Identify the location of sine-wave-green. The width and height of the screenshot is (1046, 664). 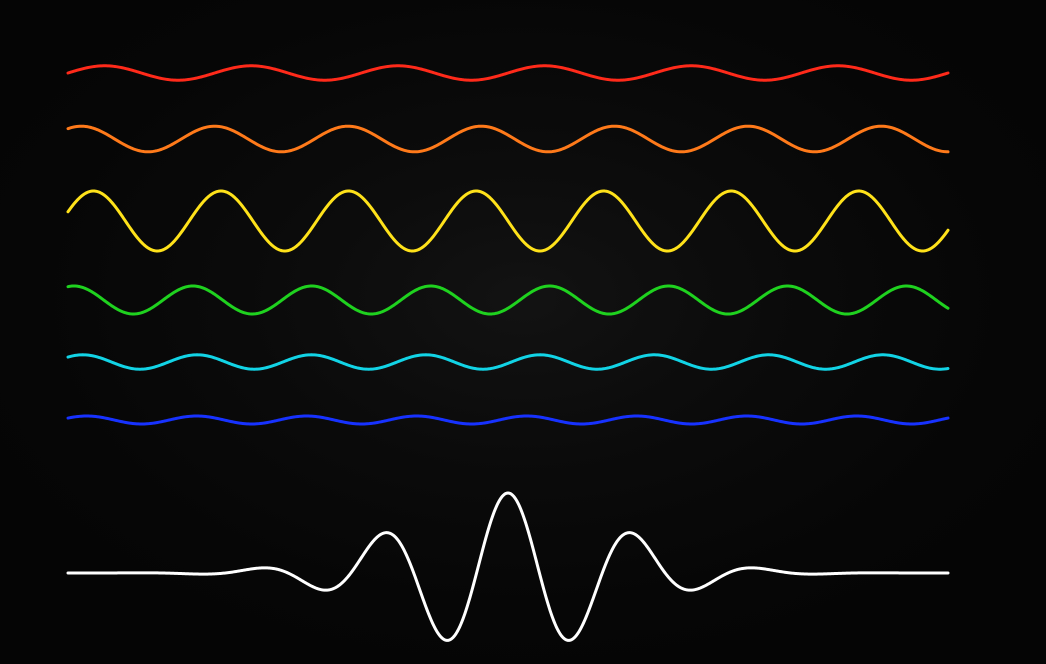
(508, 300).